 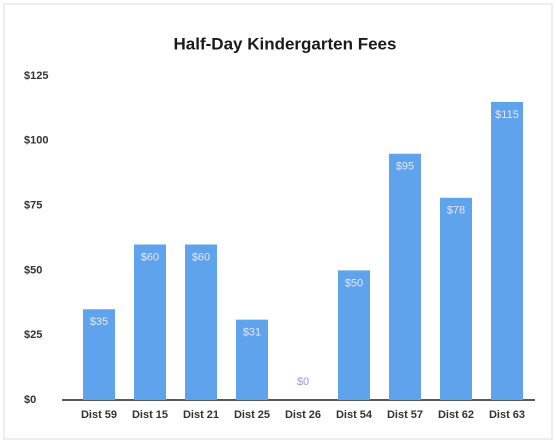 What do you see at coordinates (456, 415) in the screenshot?
I see `x-tick-label: Dist 62` at bounding box center [456, 415].